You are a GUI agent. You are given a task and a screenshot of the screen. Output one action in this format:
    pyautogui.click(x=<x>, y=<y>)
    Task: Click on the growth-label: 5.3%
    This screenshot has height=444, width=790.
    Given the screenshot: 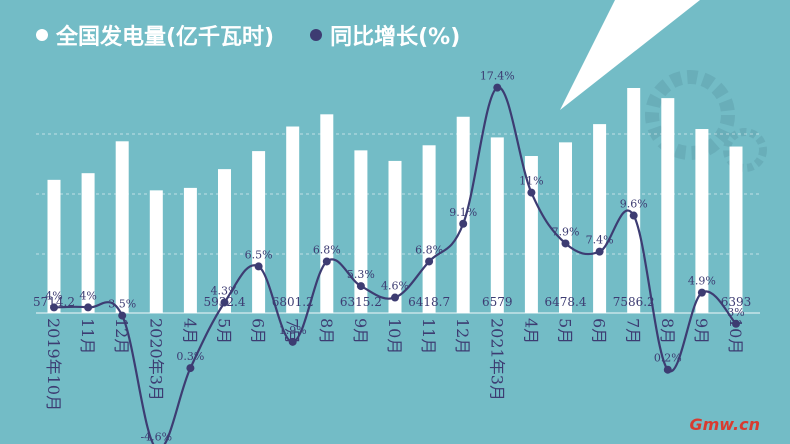 What is the action you would take?
    pyautogui.click(x=361, y=274)
    